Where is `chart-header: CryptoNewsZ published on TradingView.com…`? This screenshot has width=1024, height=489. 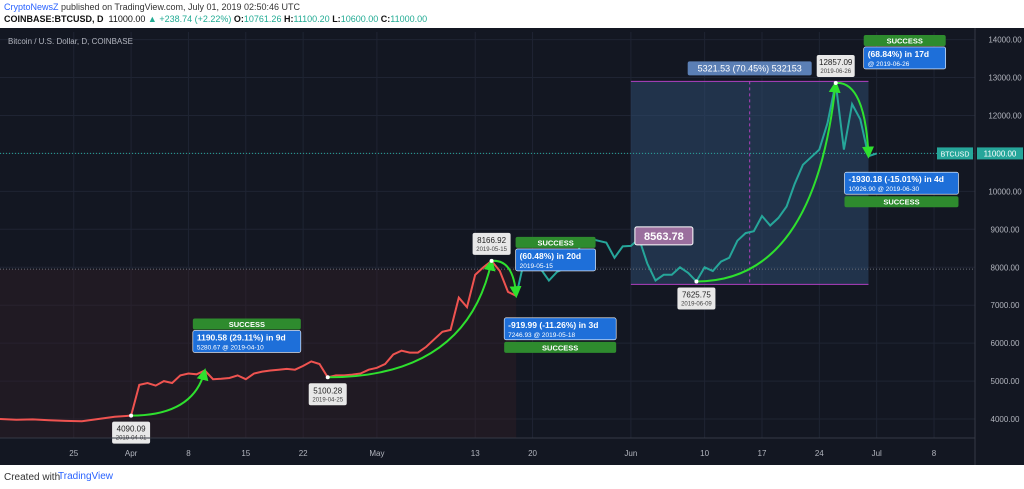
chart-header: CryptoNewsZ published on TradingView.com… is located at coordinates (512, 14).